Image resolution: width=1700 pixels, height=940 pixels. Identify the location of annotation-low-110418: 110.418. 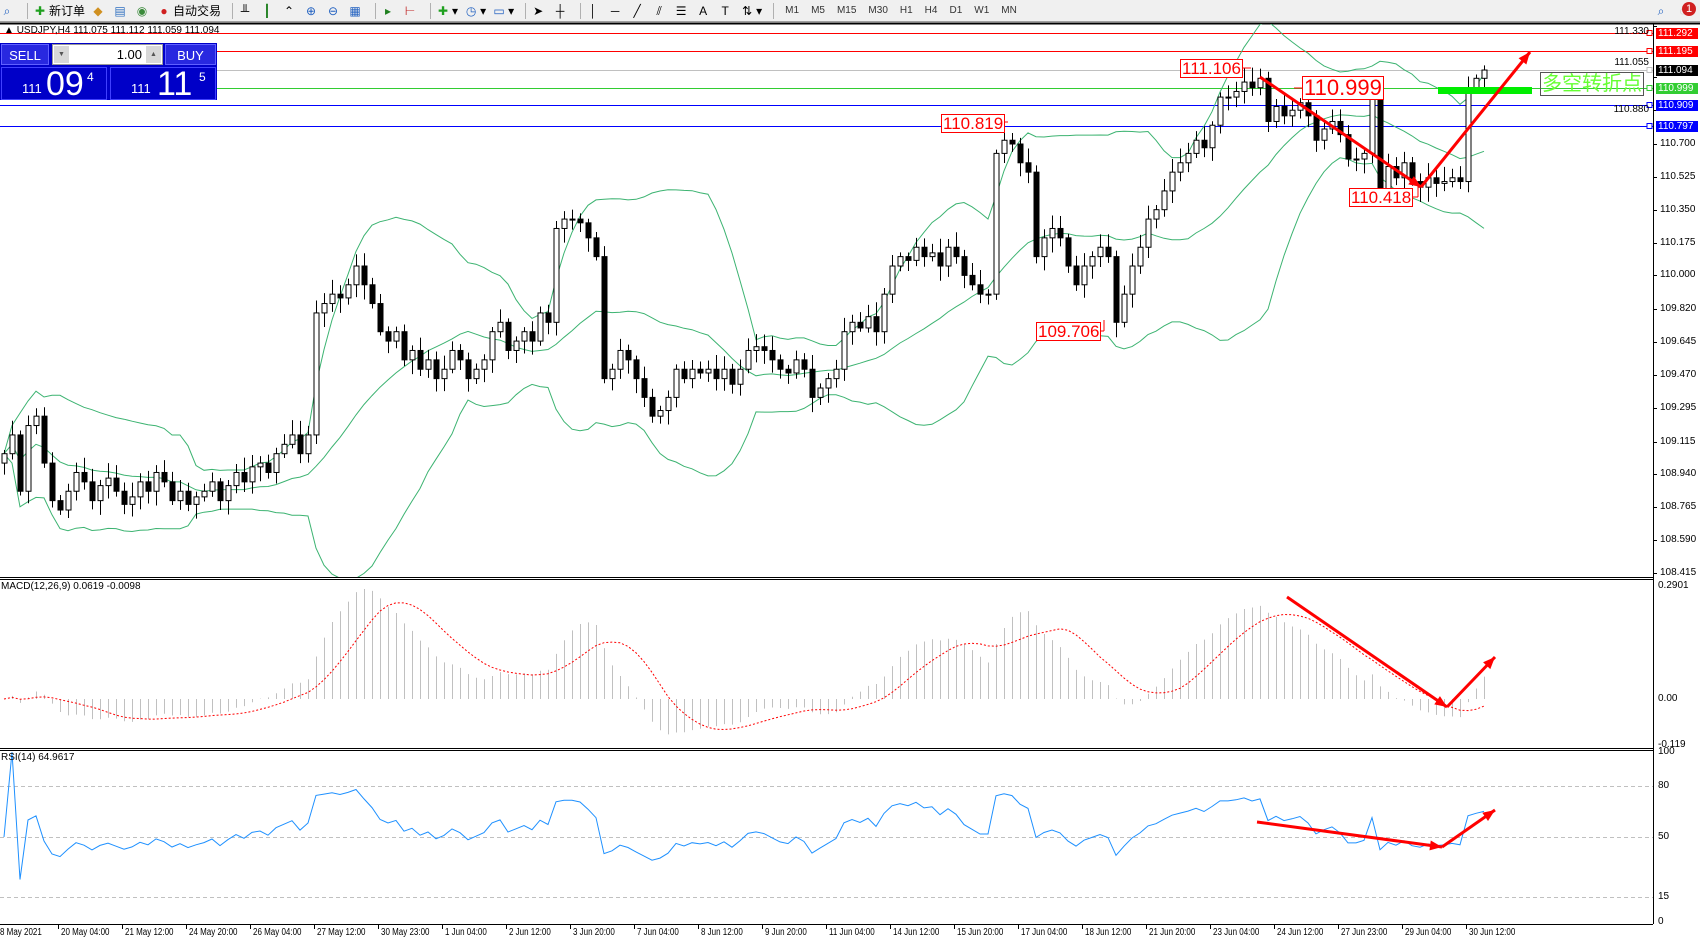
(1381, 197).